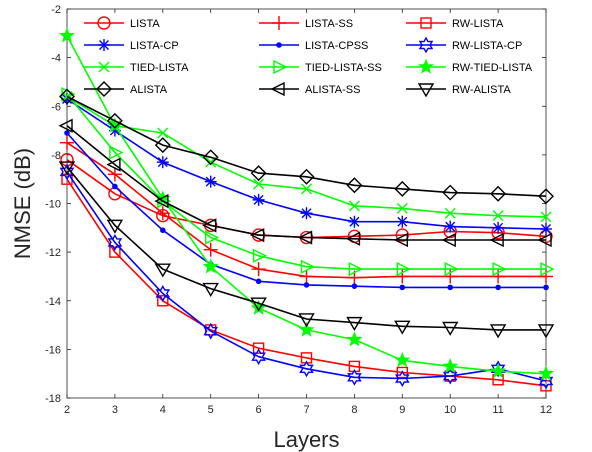 This screenshot has height=452, width=592. I want to click on legend-label: RW-LISTA-CP, so click(487, 46).